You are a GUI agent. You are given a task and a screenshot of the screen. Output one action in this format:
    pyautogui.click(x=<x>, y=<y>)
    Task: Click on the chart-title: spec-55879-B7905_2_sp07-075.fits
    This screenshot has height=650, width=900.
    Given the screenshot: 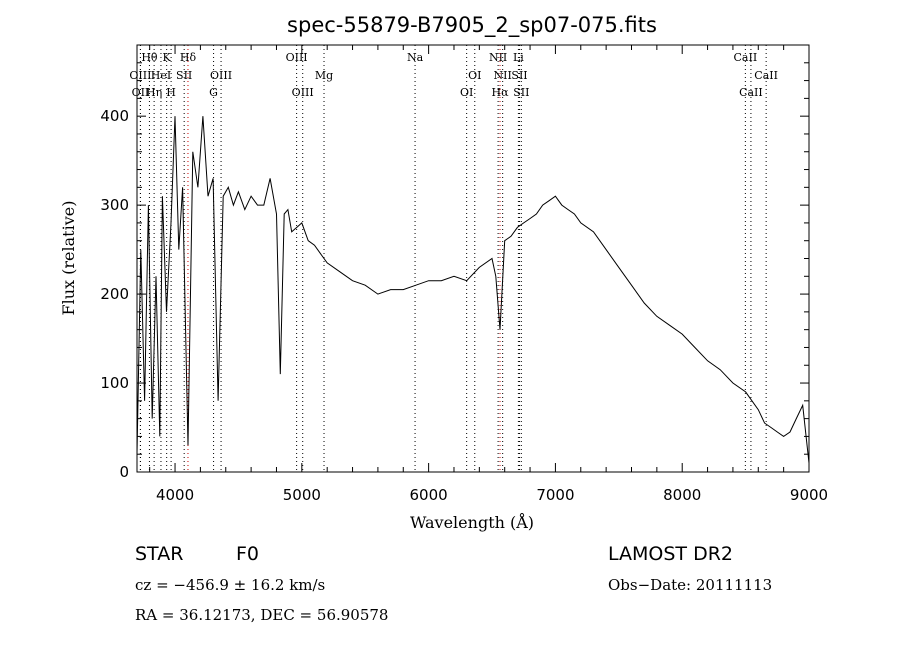 What is the action you would take?
    pyautogui.click(x=472, y=25)
    